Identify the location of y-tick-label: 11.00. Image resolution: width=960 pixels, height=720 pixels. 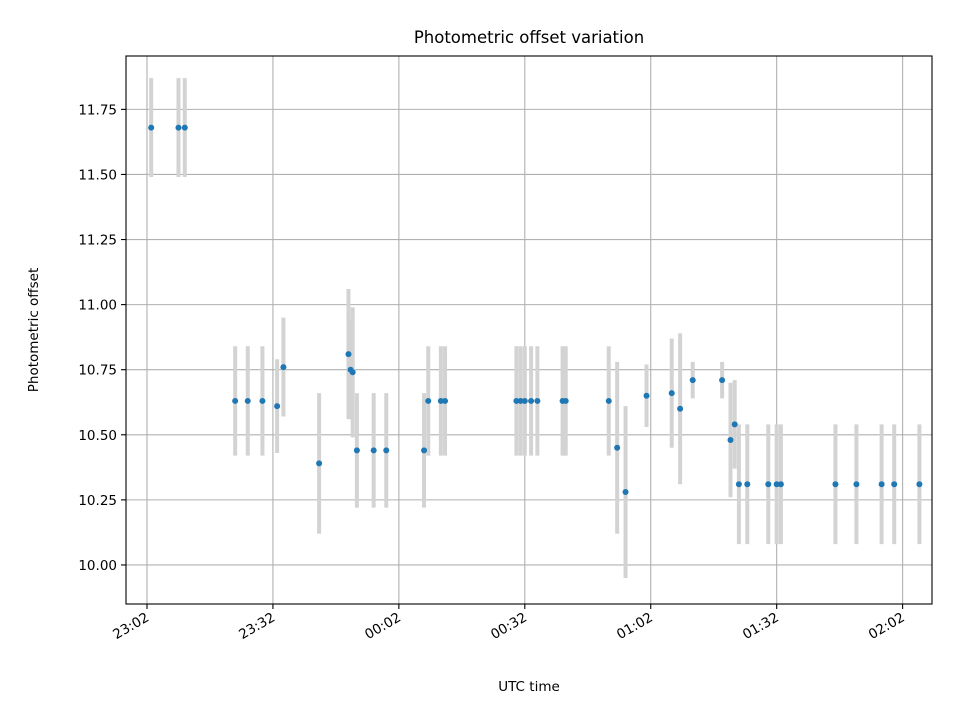
(97, 306).